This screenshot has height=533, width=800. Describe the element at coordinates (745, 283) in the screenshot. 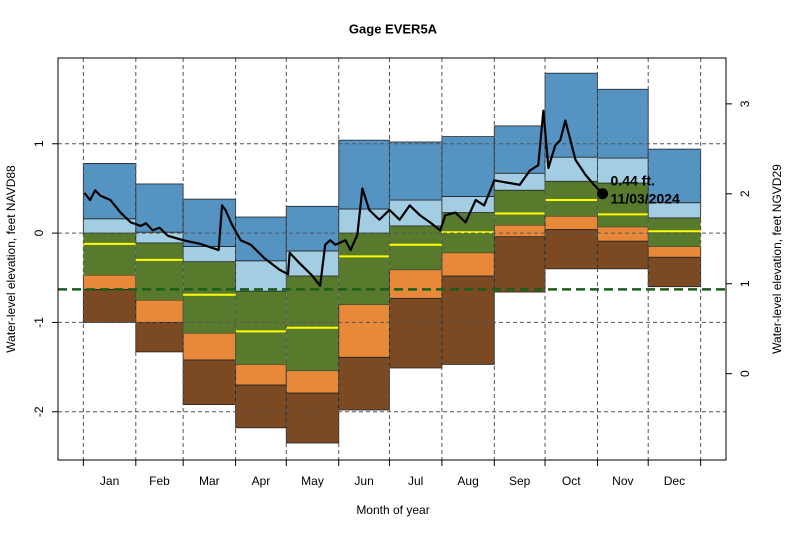

I see `y2-tick-label: 1` at that location.